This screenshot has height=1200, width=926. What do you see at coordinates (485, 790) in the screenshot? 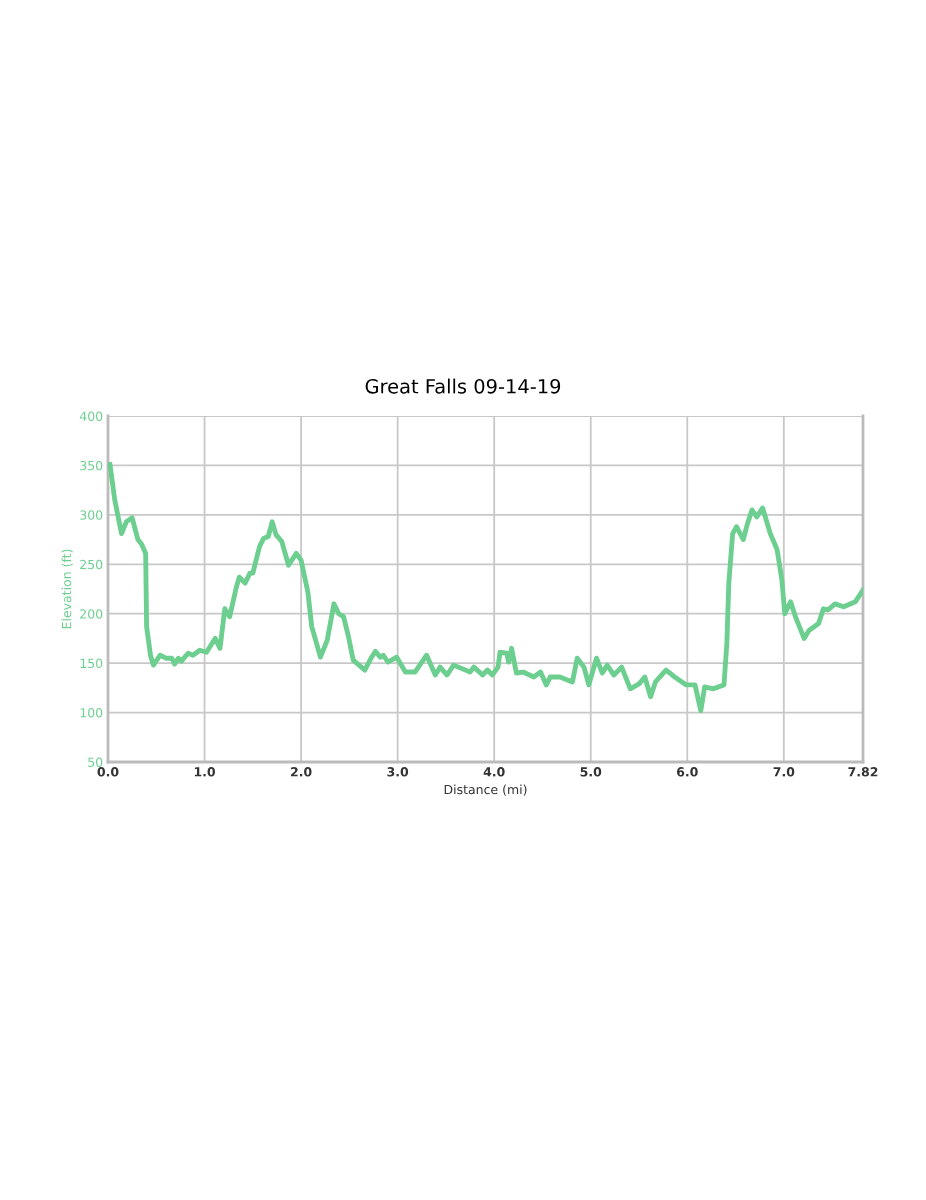
I see `x-axis-title: Distance (mi)` at bounding box center [485, 790].